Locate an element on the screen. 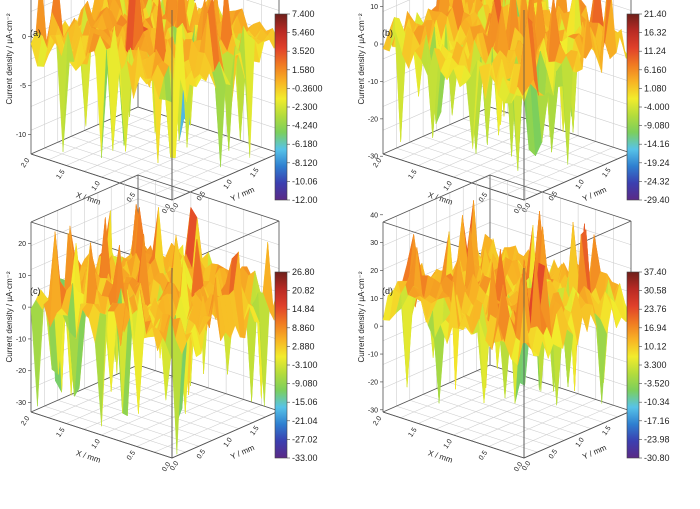 This screenshot has height=509, width=700. colorbar-label: 11.24 is located at coordinates (655, 51).